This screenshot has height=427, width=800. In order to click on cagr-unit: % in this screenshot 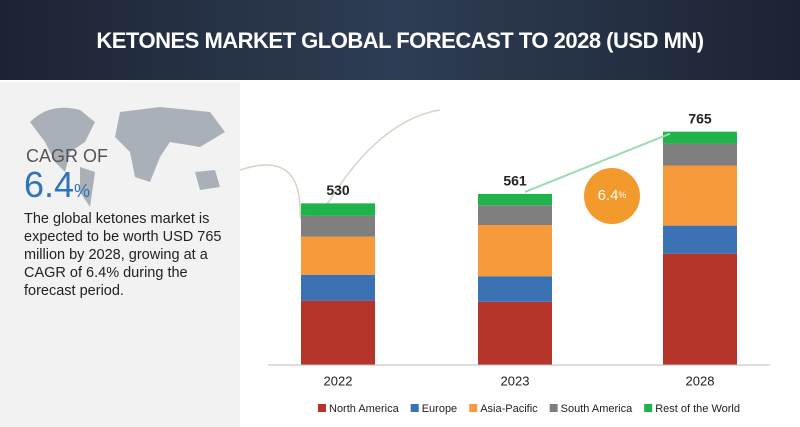, I will do `click(82, 191)`.